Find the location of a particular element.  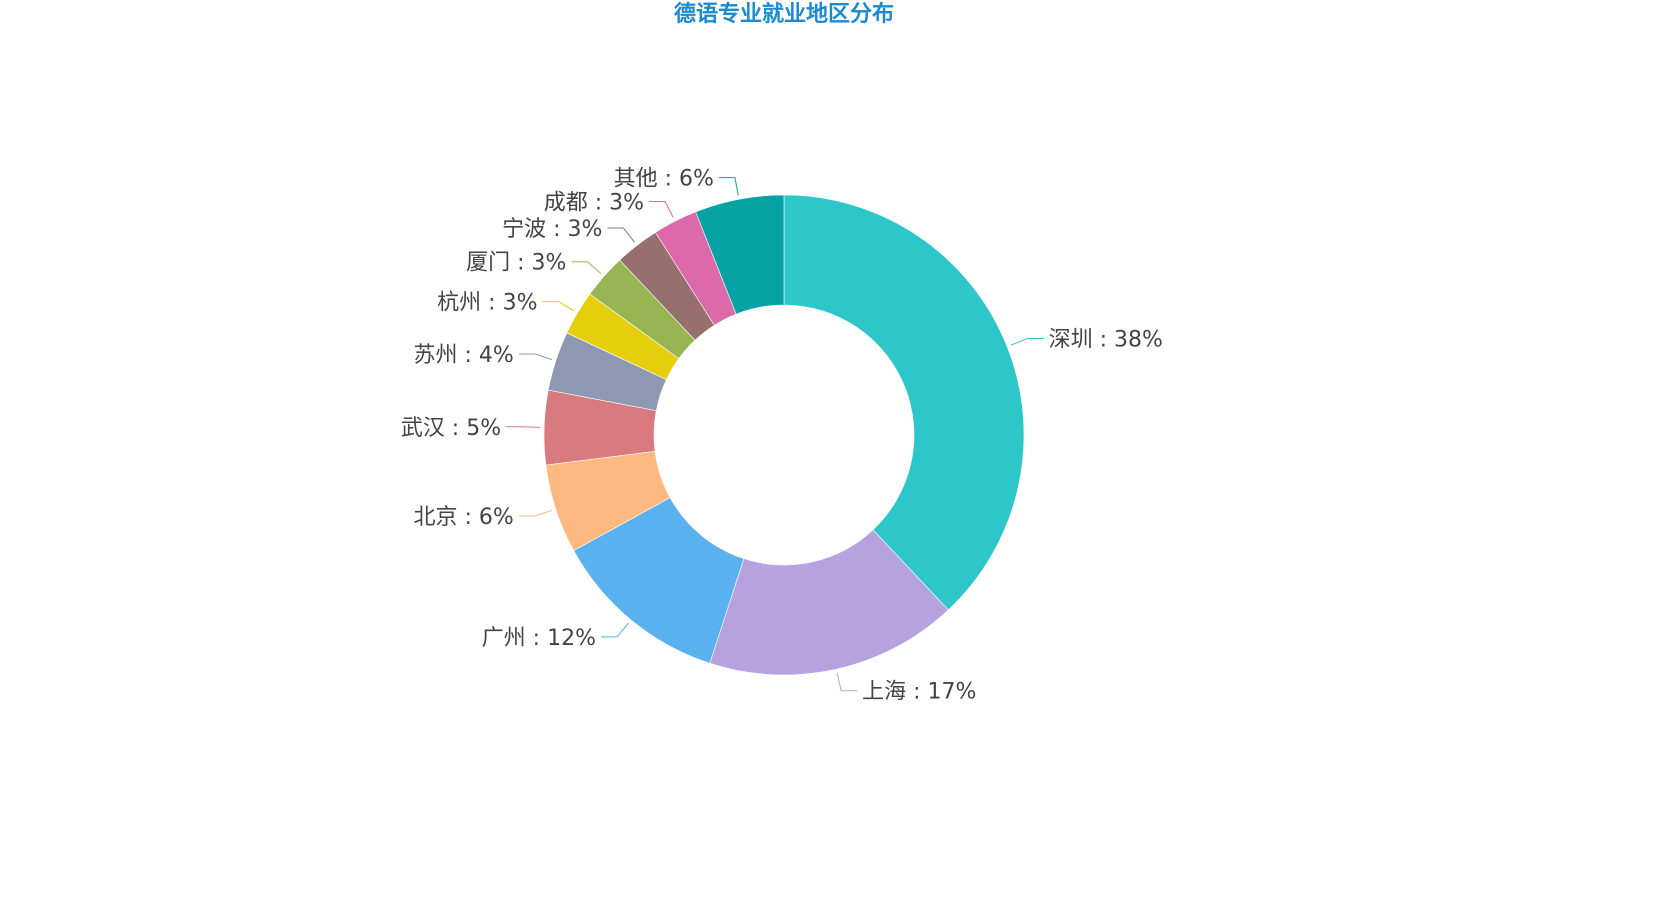

slice-label: 深圳 : 38% is located at coordinates (1106, 340).